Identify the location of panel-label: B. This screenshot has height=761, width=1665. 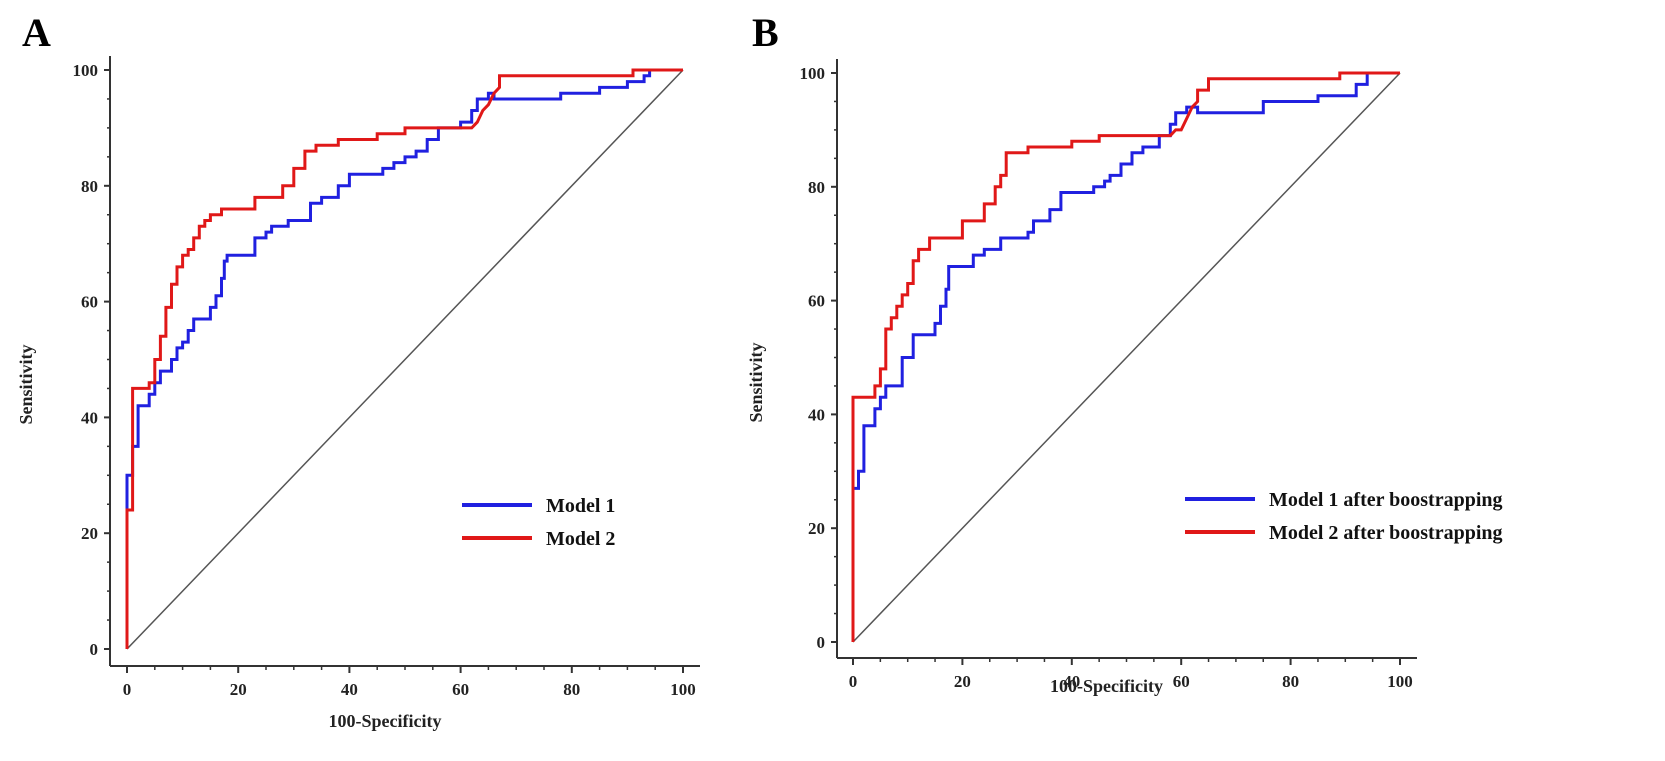
(765, 32).